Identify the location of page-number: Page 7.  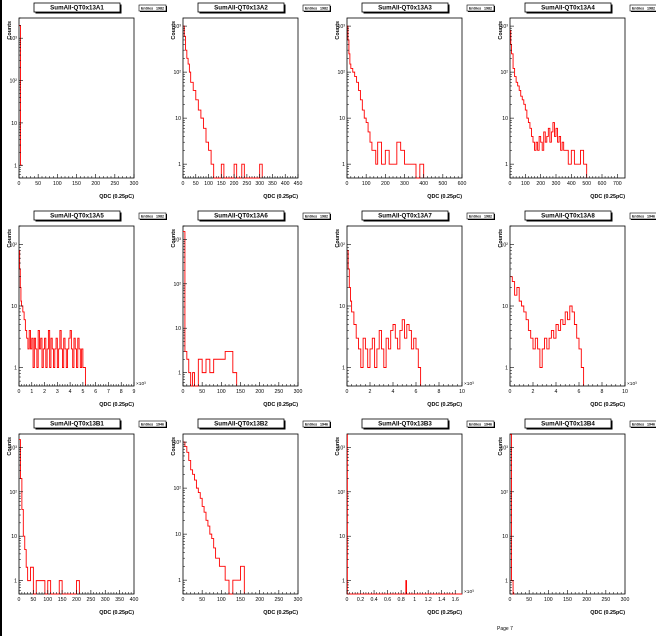
(505, 629).